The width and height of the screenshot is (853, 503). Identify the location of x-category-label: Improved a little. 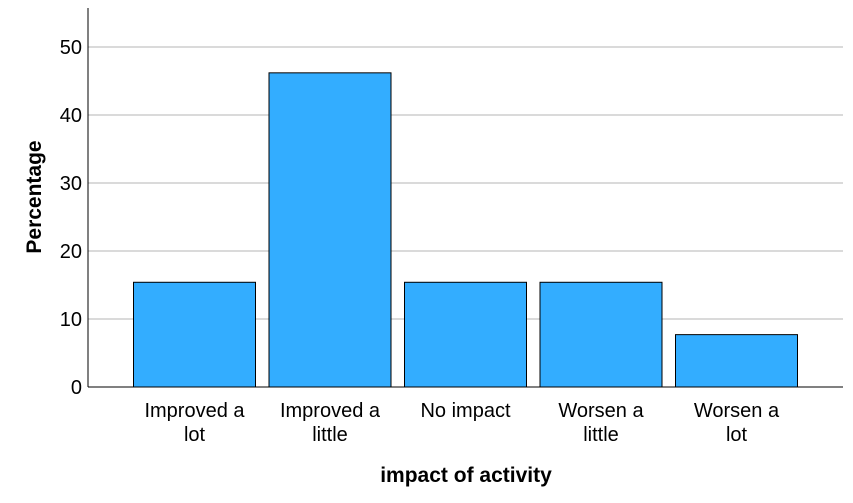
(330, 423).